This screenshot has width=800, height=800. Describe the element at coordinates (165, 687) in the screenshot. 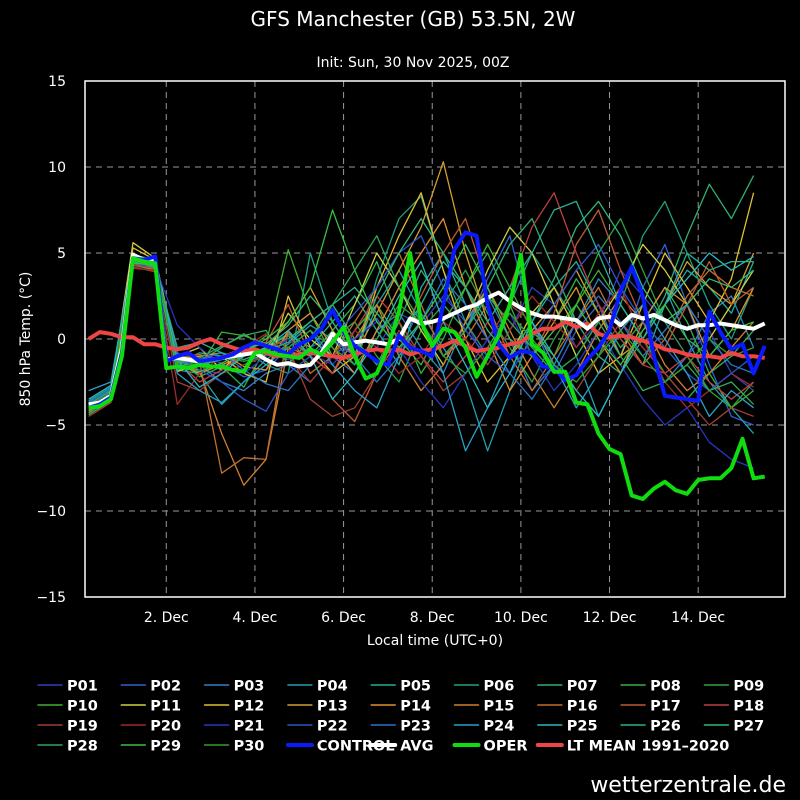

I see `legend-label: P02` at that location.